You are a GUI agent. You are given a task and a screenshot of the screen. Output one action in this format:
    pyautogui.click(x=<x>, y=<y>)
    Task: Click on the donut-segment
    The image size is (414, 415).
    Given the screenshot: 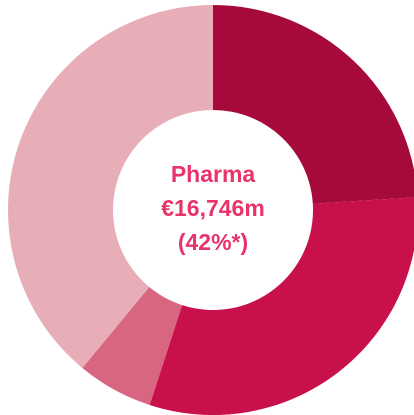 What is the action you would take?
    pyautogui.click(x=132, y=346)
    